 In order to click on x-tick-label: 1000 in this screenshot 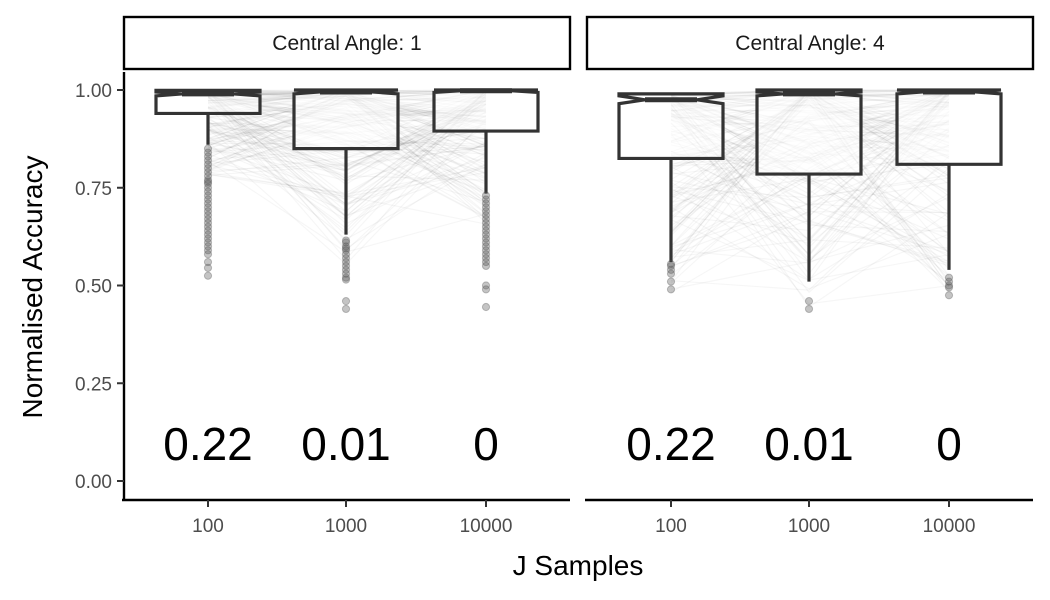, I will do `click(809, 526)`.